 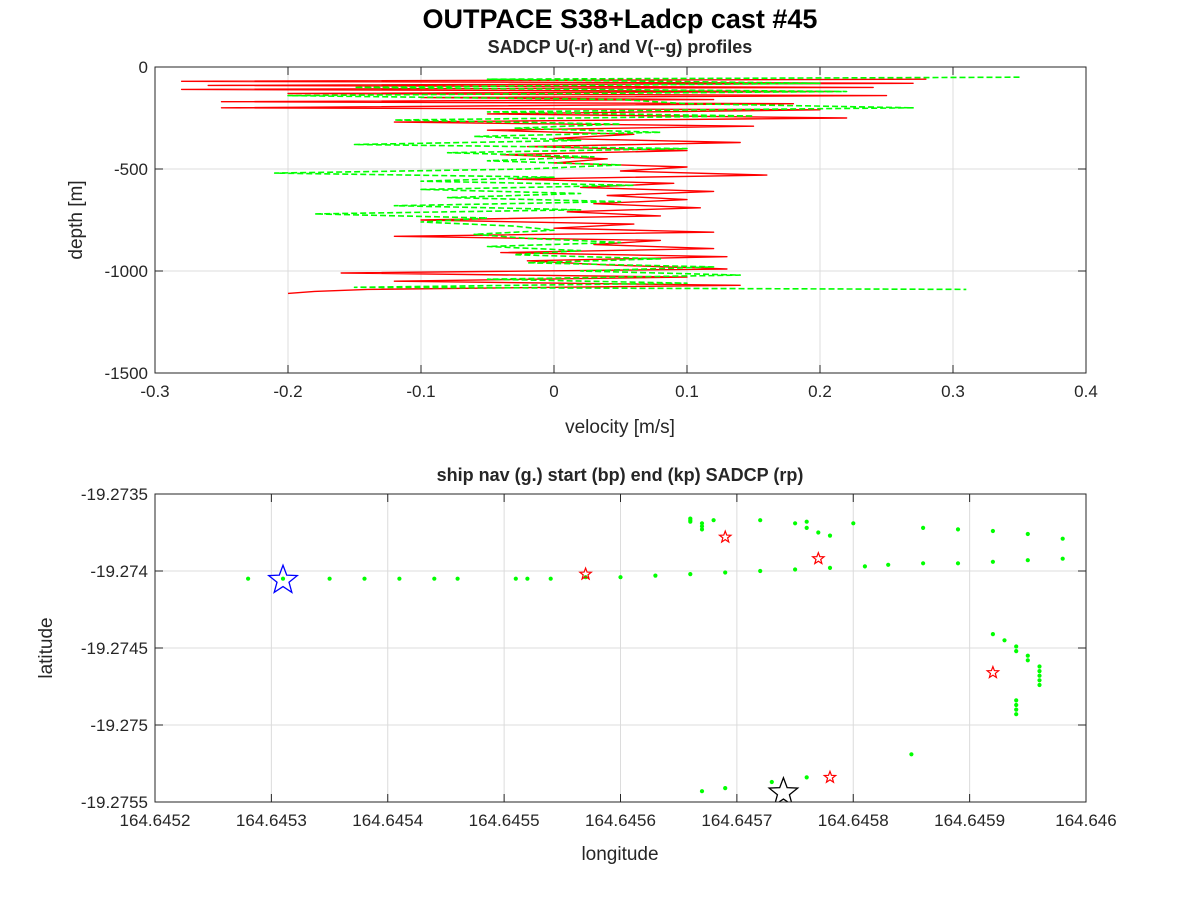 I want to click on end-marker-star, so click(x=783, y=788).